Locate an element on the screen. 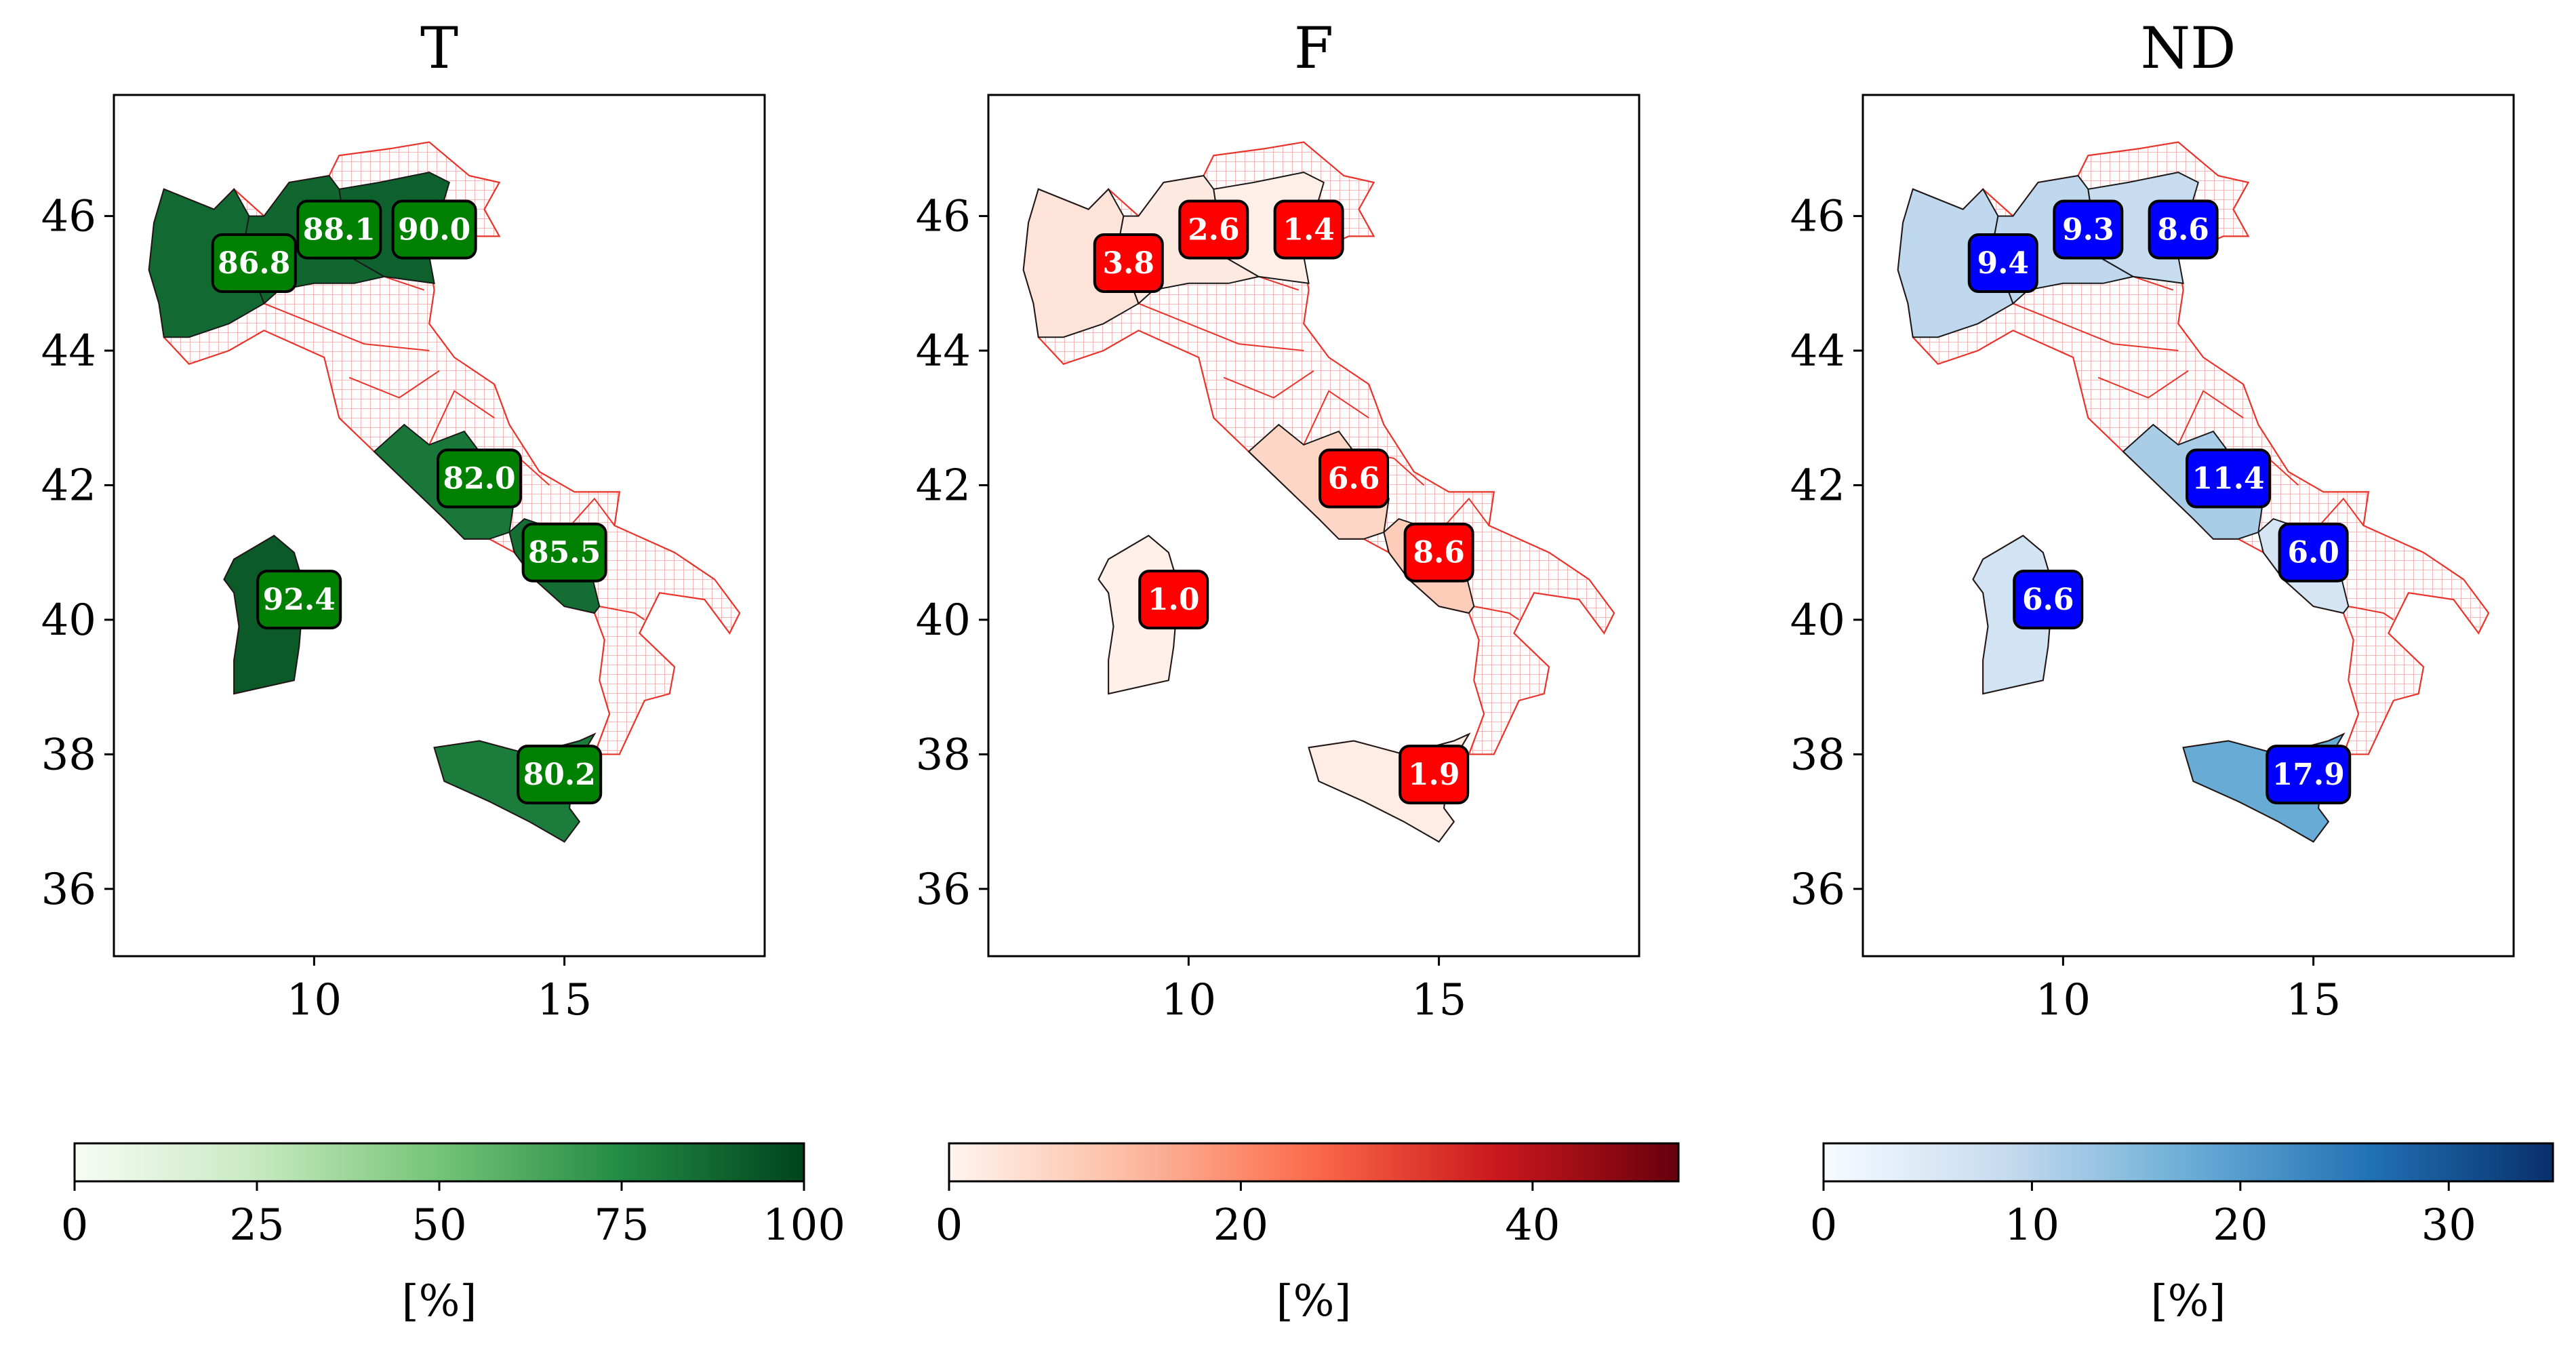  value-label-lombardia: 2.6 is located at coordinates (1214, 229).